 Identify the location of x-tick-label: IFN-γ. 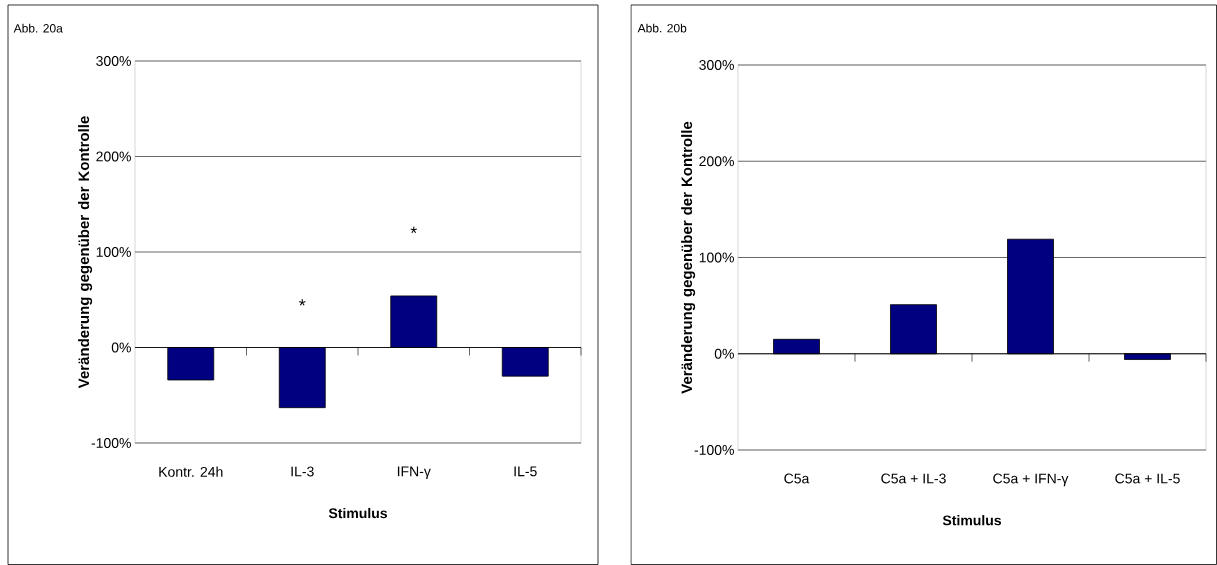
(414, 473).